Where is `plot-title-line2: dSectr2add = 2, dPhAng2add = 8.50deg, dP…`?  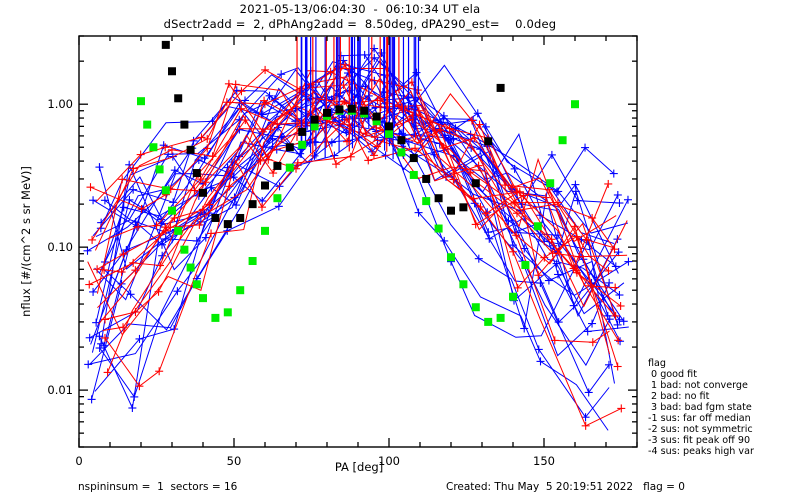 plot-title-line2: dSectr2add = 2, dPhAng2add = 8.50deg, dP… is located at coordinates (360, 24).